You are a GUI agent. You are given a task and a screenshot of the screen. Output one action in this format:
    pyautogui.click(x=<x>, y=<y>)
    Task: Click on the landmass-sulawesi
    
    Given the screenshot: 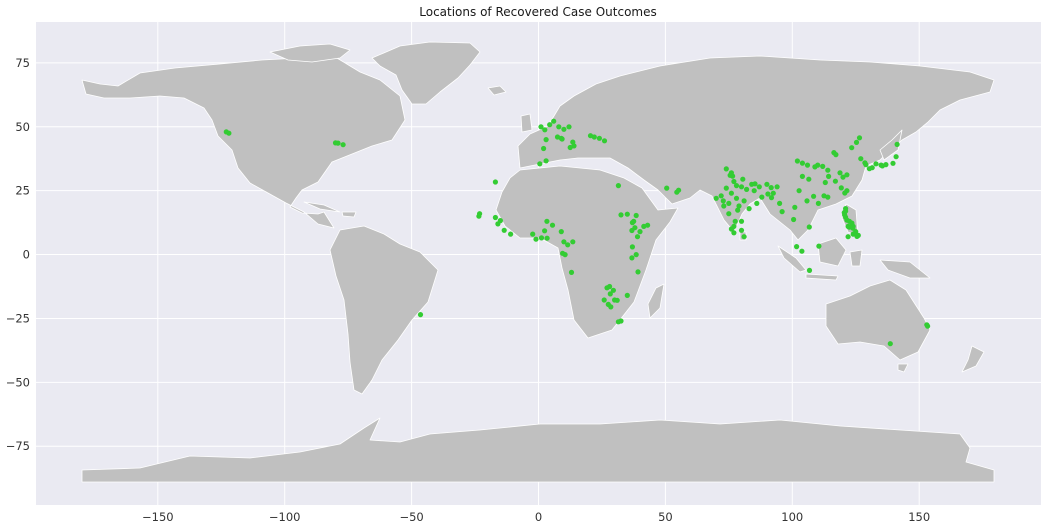 What is the action you would take?
    pyautogui.click(x=856, y=258)
    